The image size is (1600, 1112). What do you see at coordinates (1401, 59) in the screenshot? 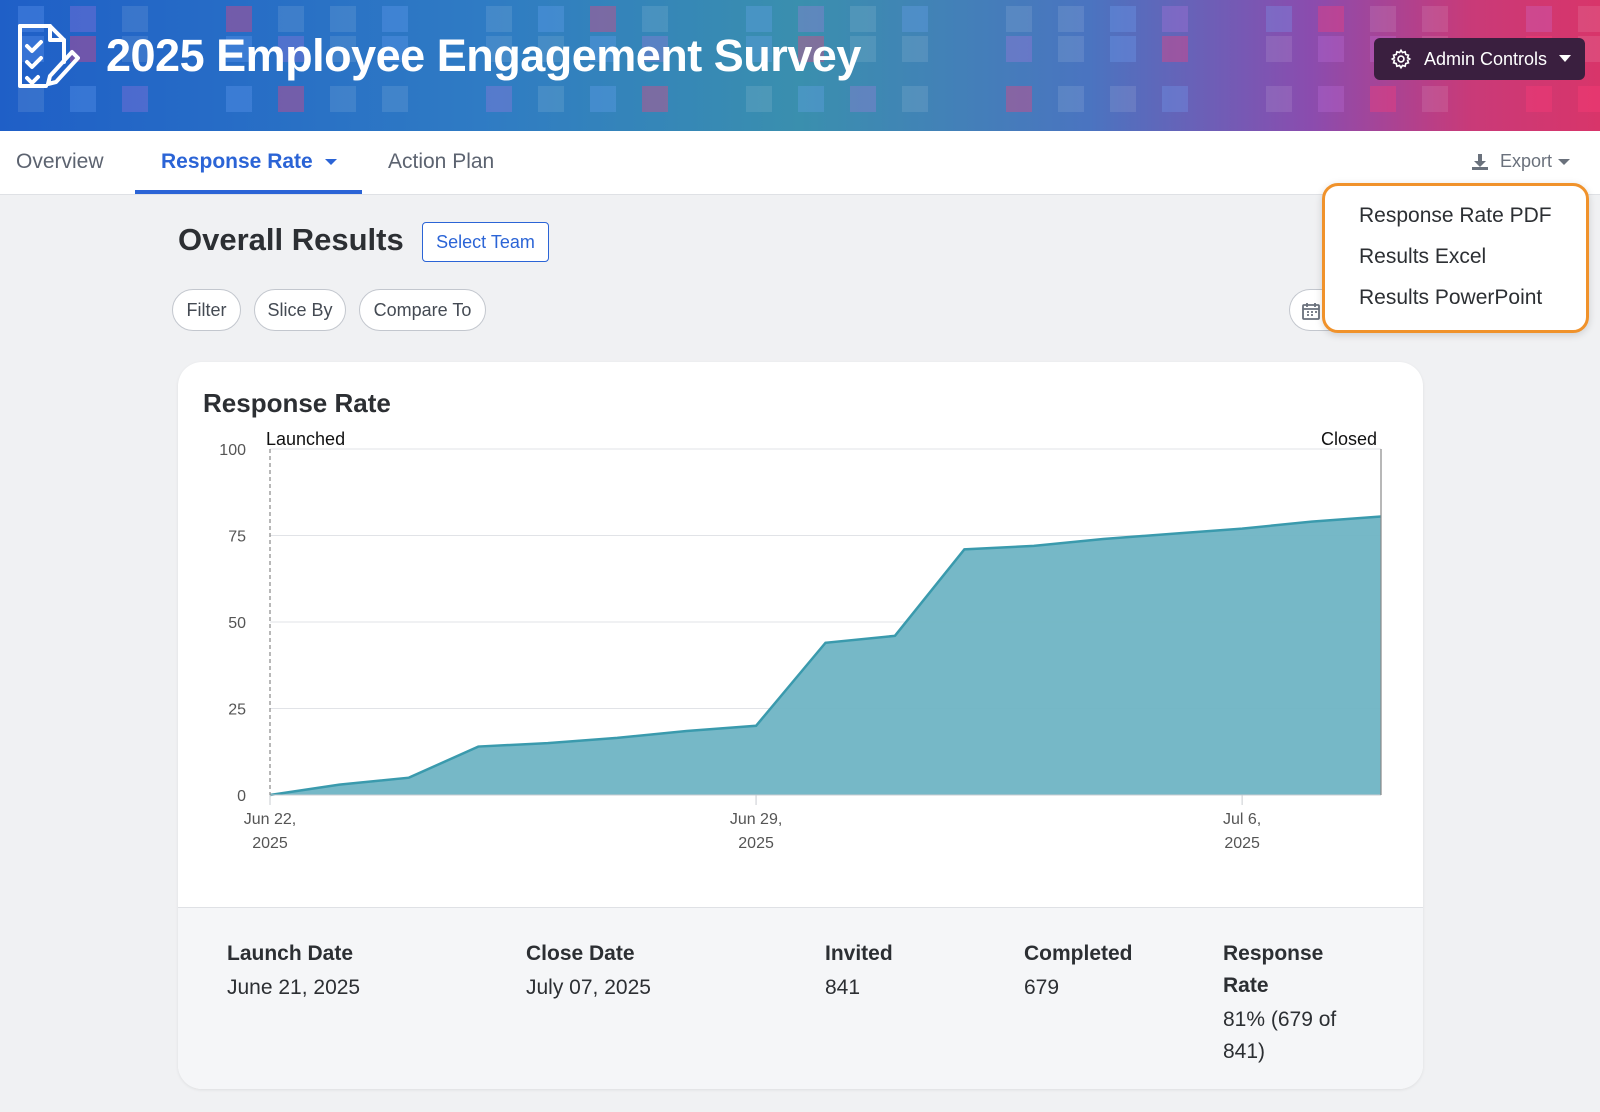
I see `gear-icon` at bounding box center [1401, 59].